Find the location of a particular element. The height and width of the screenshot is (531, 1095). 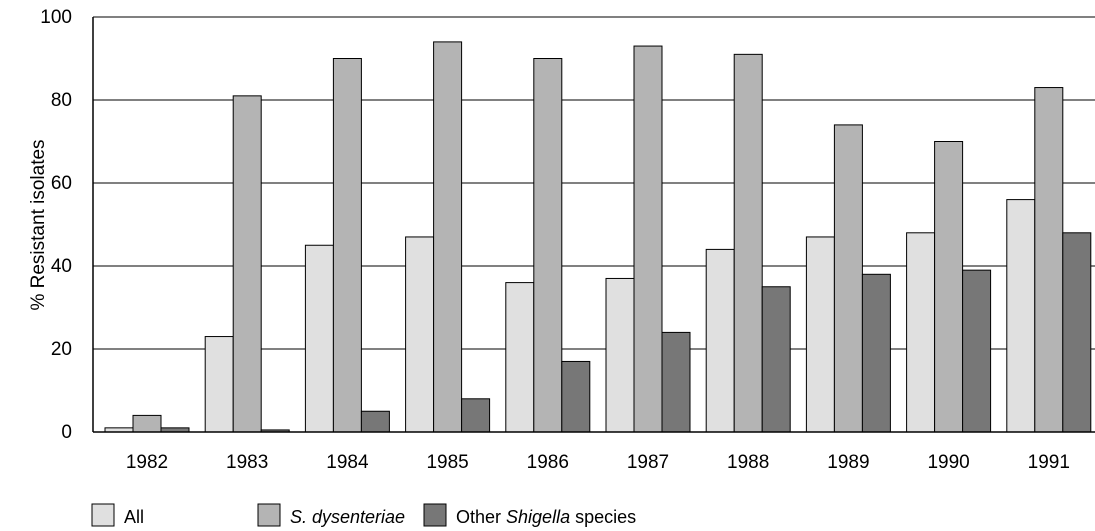

legend-label: Other Shigella species is located at coordinates (546, 517).